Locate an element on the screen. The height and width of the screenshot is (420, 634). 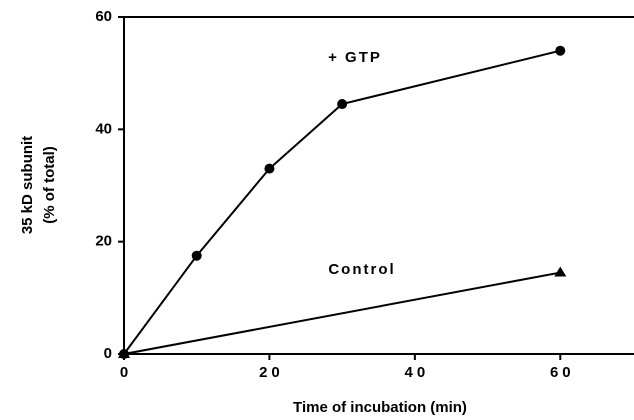
y-tick-label: 60 is located at coordinates (103, 16).